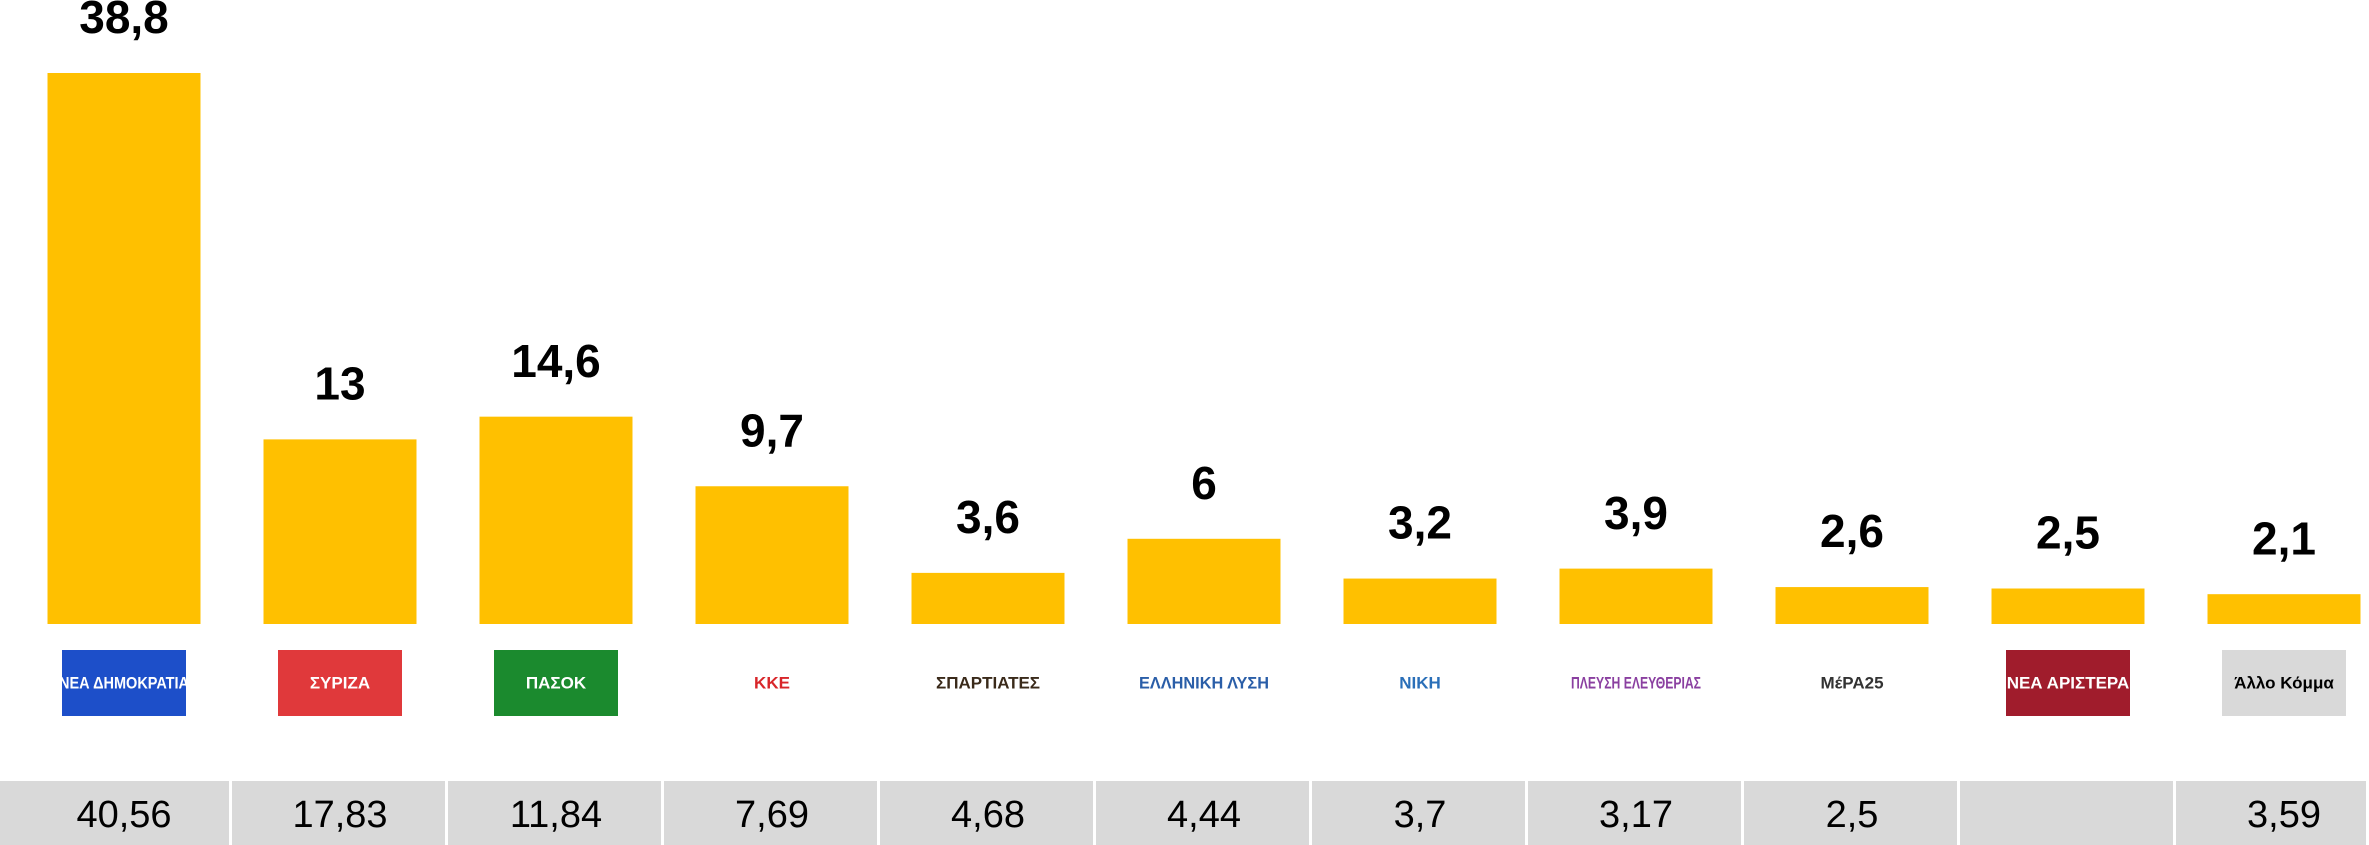 This screenshot has height=845, width=2369. I want to click on value-label: 13, so click(339, 384).